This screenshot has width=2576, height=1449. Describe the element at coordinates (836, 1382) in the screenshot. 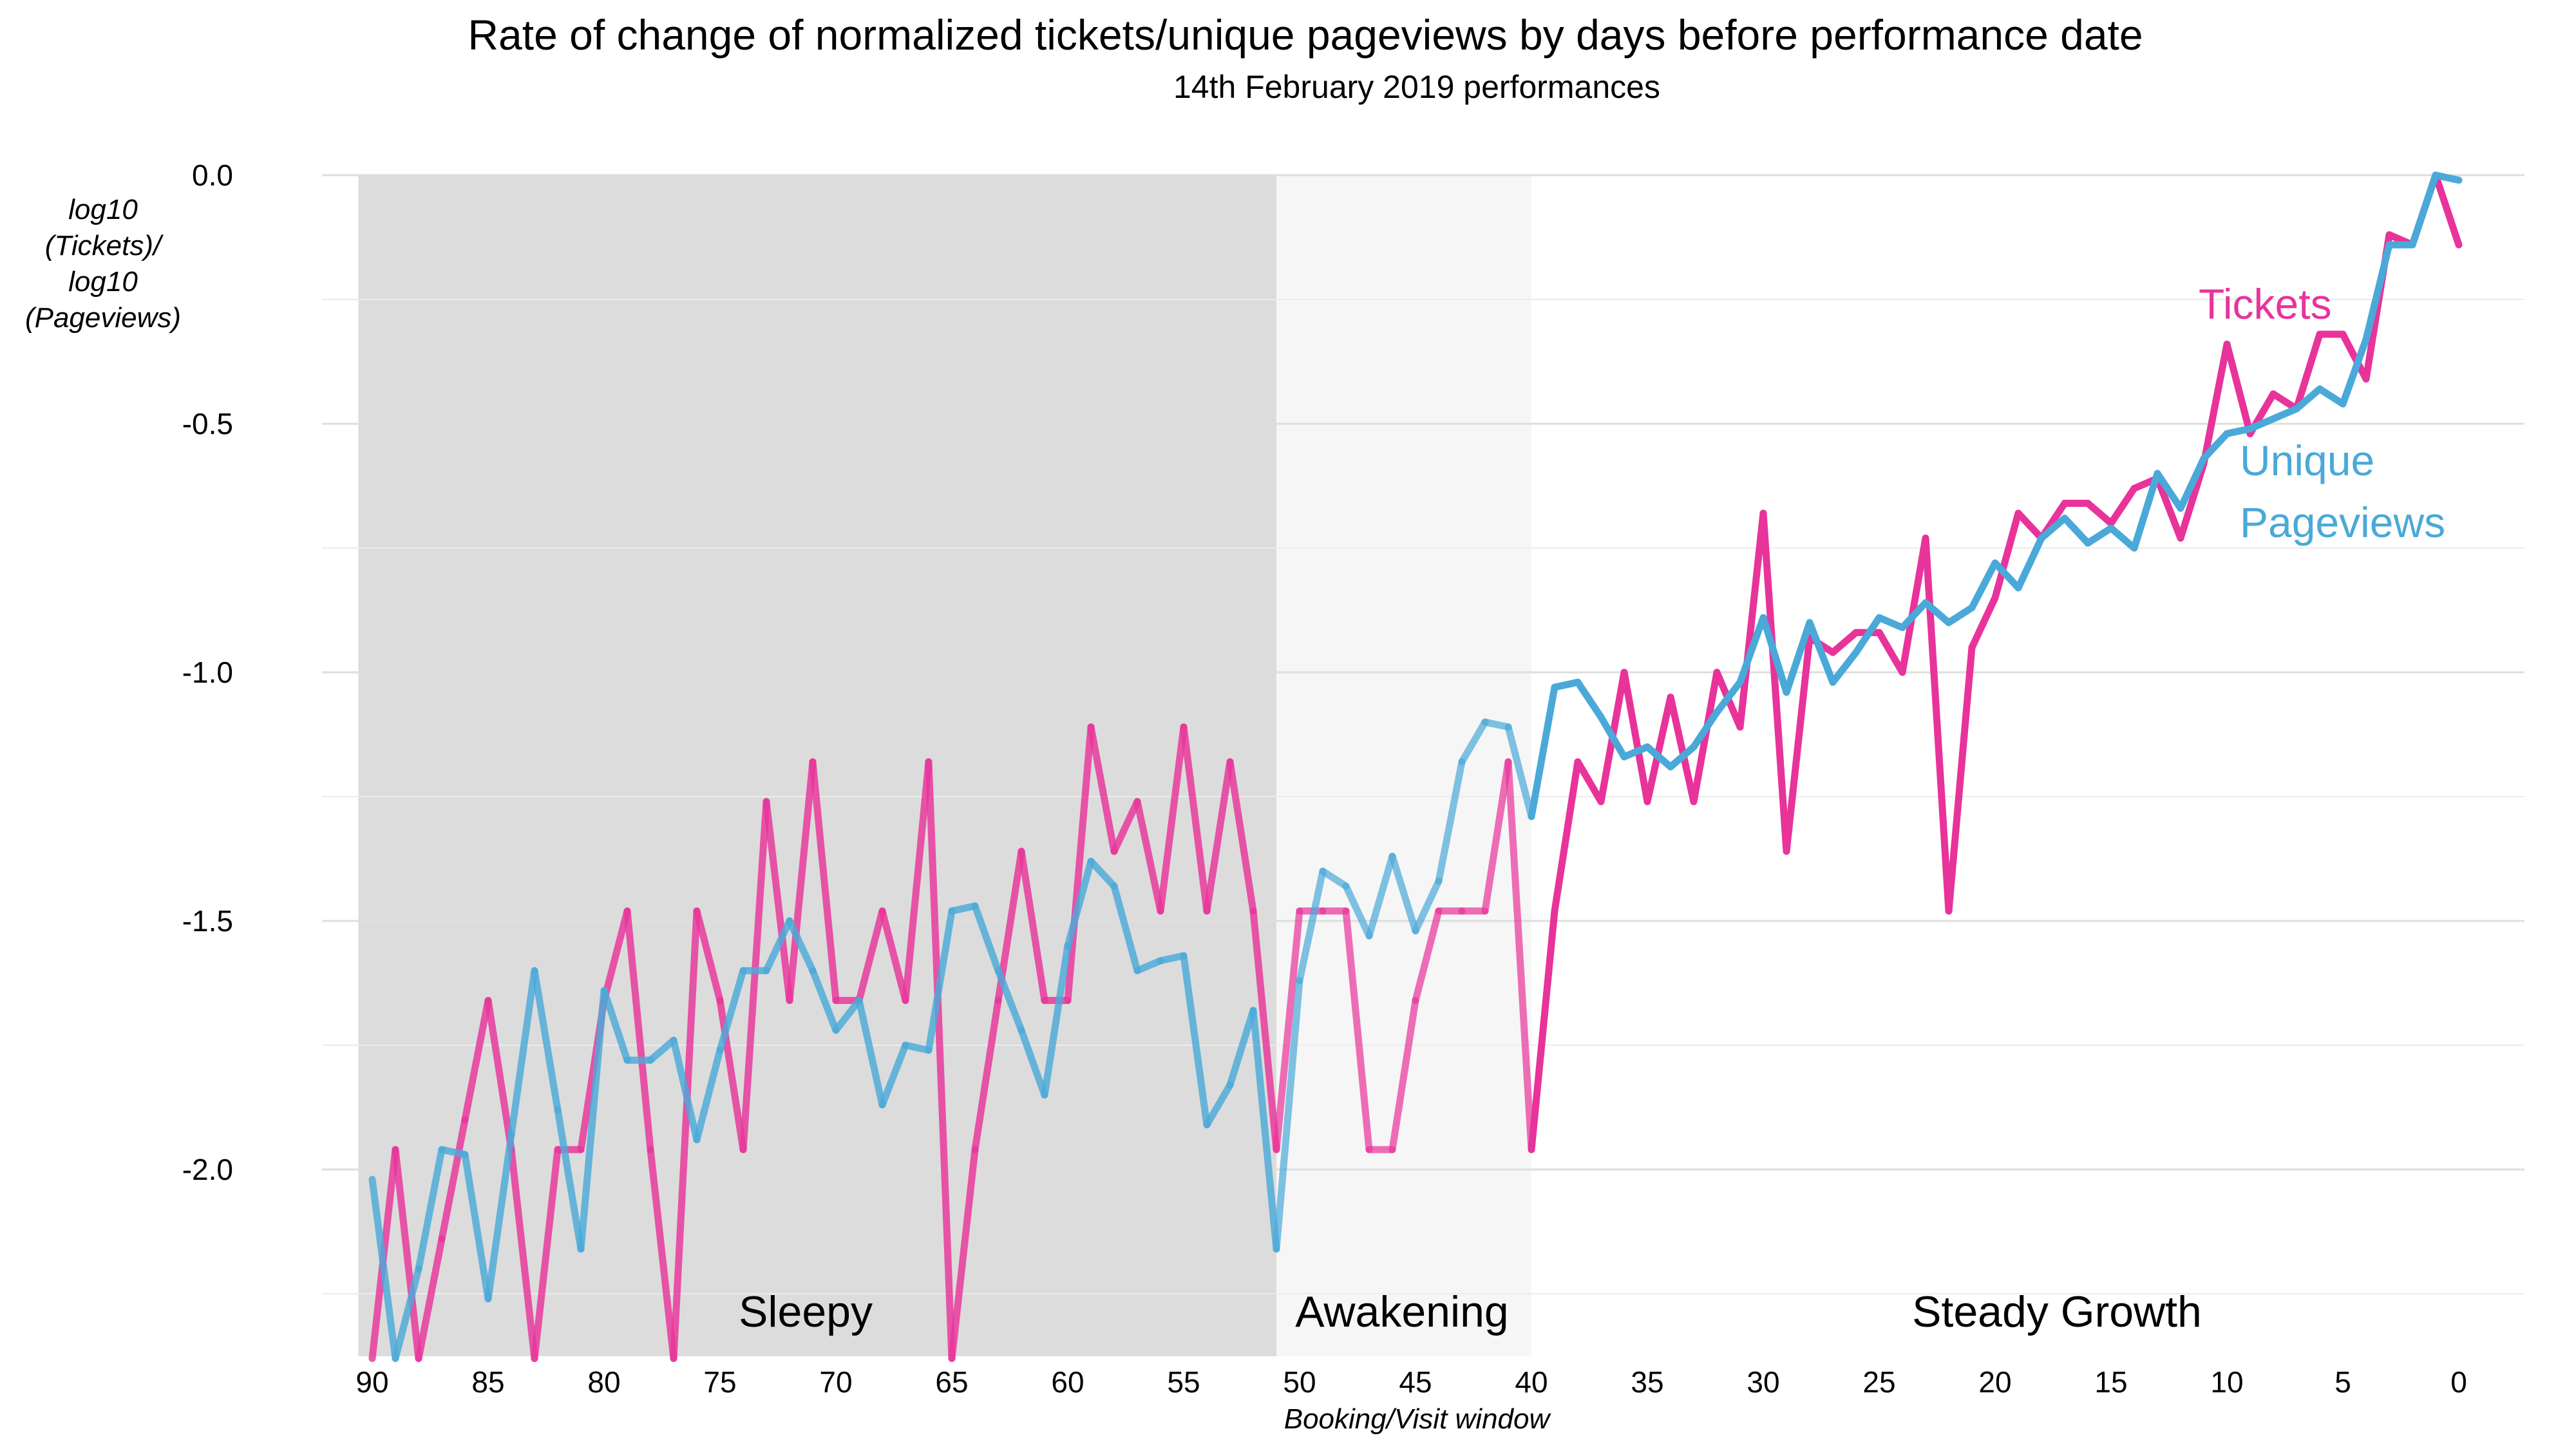

I see `x-tick-label: 70` at that location.